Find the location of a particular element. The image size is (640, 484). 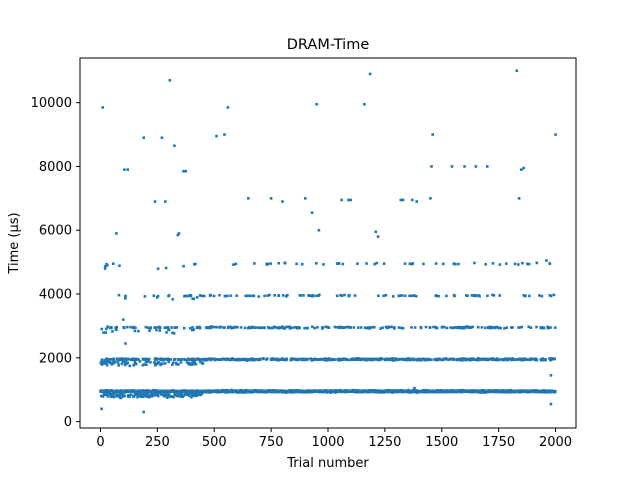

x-tick-label: 0 is located at coordinates (100, 442).